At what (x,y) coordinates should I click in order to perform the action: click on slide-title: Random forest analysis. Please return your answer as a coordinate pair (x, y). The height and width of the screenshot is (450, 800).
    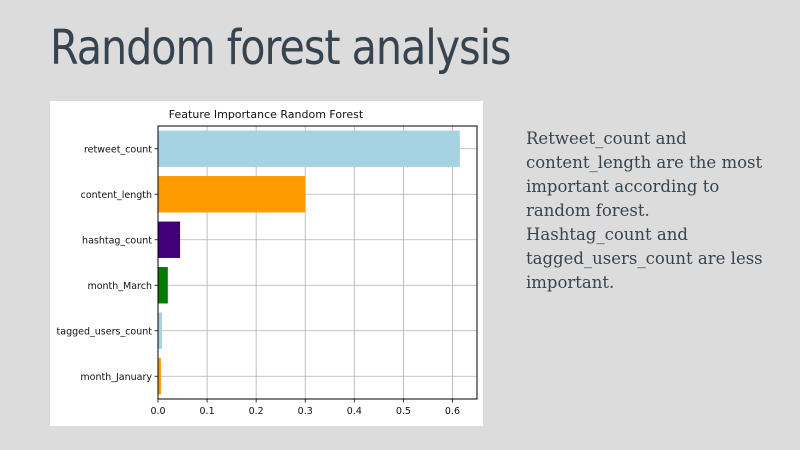
    Looking at the image, I should click on (281, 48).